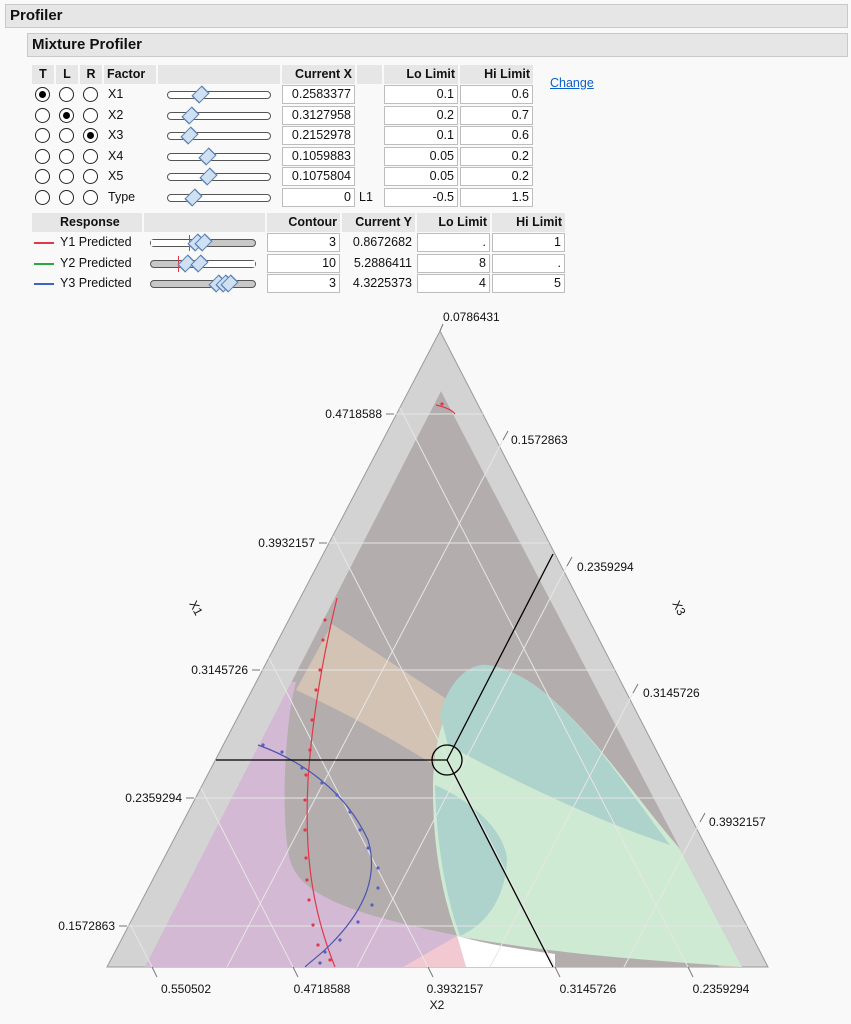 Image resolution: width=851 pixels, height=1024 pixels. I want to click on hi-limit-field: ., so click(528, 263).